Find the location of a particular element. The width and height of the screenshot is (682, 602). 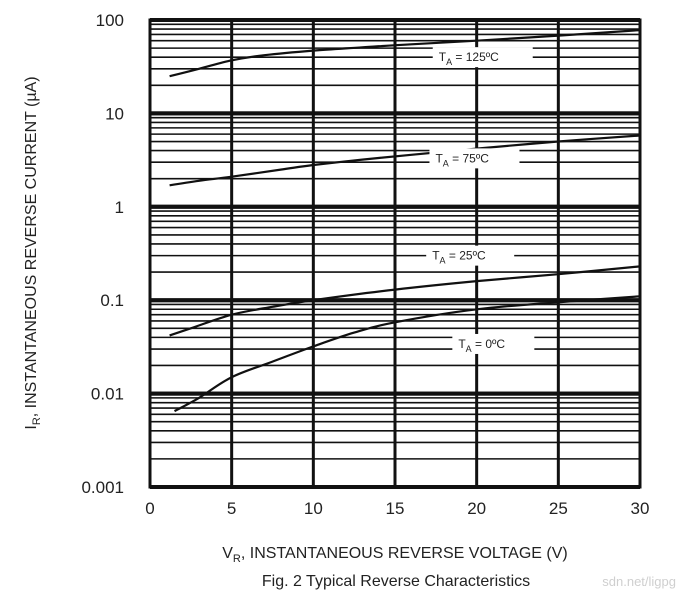

curve-label-2: TA = 25ºC is located at coordinates (470, 255).